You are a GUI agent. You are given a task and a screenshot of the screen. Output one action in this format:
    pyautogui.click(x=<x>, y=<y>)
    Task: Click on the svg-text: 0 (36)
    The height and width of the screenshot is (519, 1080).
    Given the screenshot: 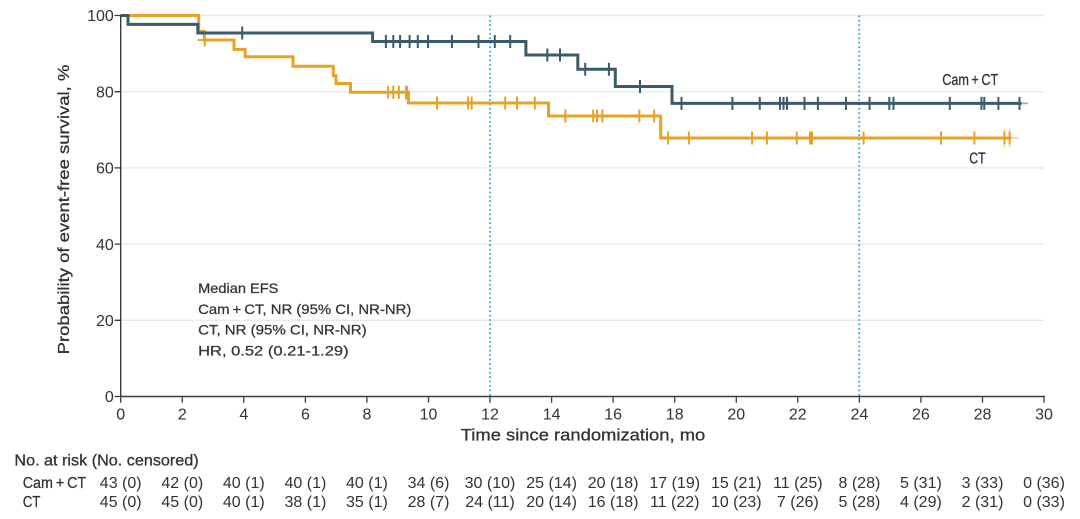 What is the action you would take?
    pyautogui.click(x=1044, y=483)
    